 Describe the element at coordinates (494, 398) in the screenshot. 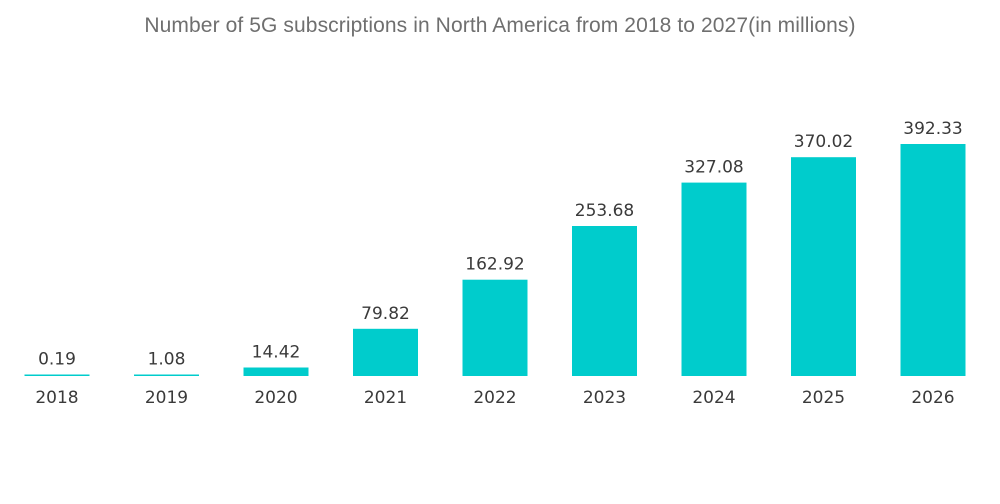

I see `x-tick-label-2022: 2022` at that location.